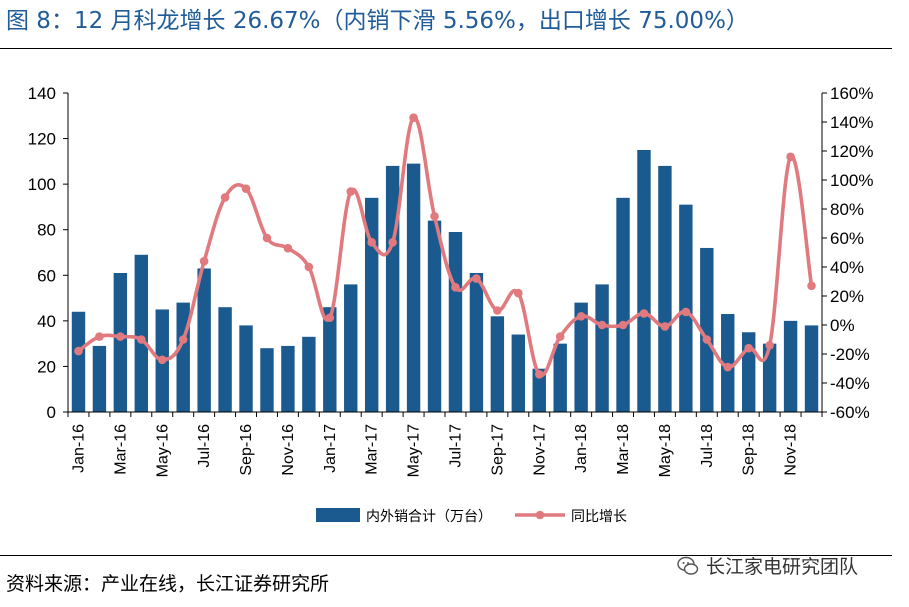 This screenshot has width=909, height=607. I want to click on x-tick-label: Sep-17, so click(497, 450).